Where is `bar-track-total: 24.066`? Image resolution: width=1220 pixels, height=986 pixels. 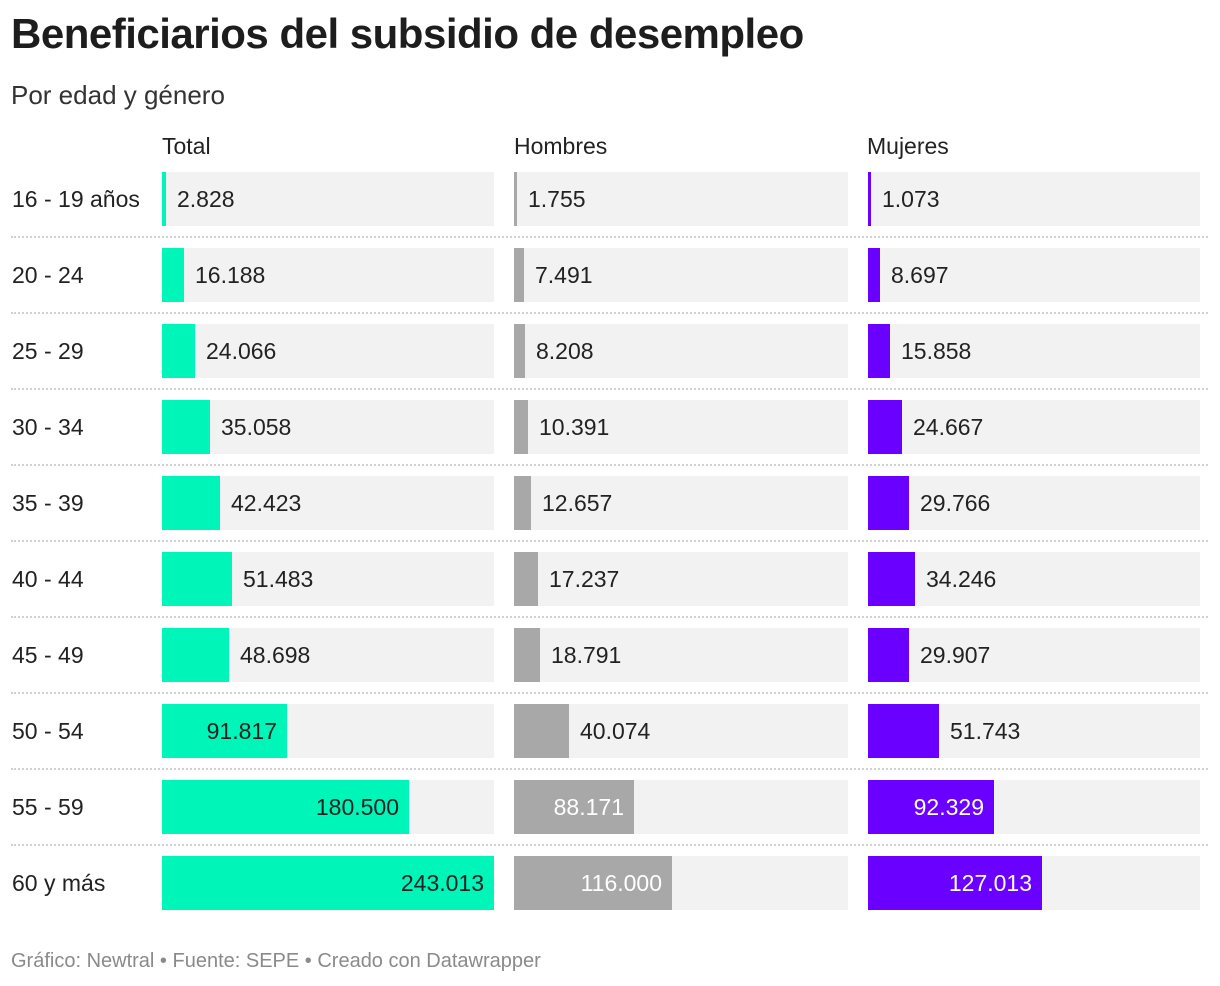 bar-track-total: 24.066 is located at coordinates (328, 351).